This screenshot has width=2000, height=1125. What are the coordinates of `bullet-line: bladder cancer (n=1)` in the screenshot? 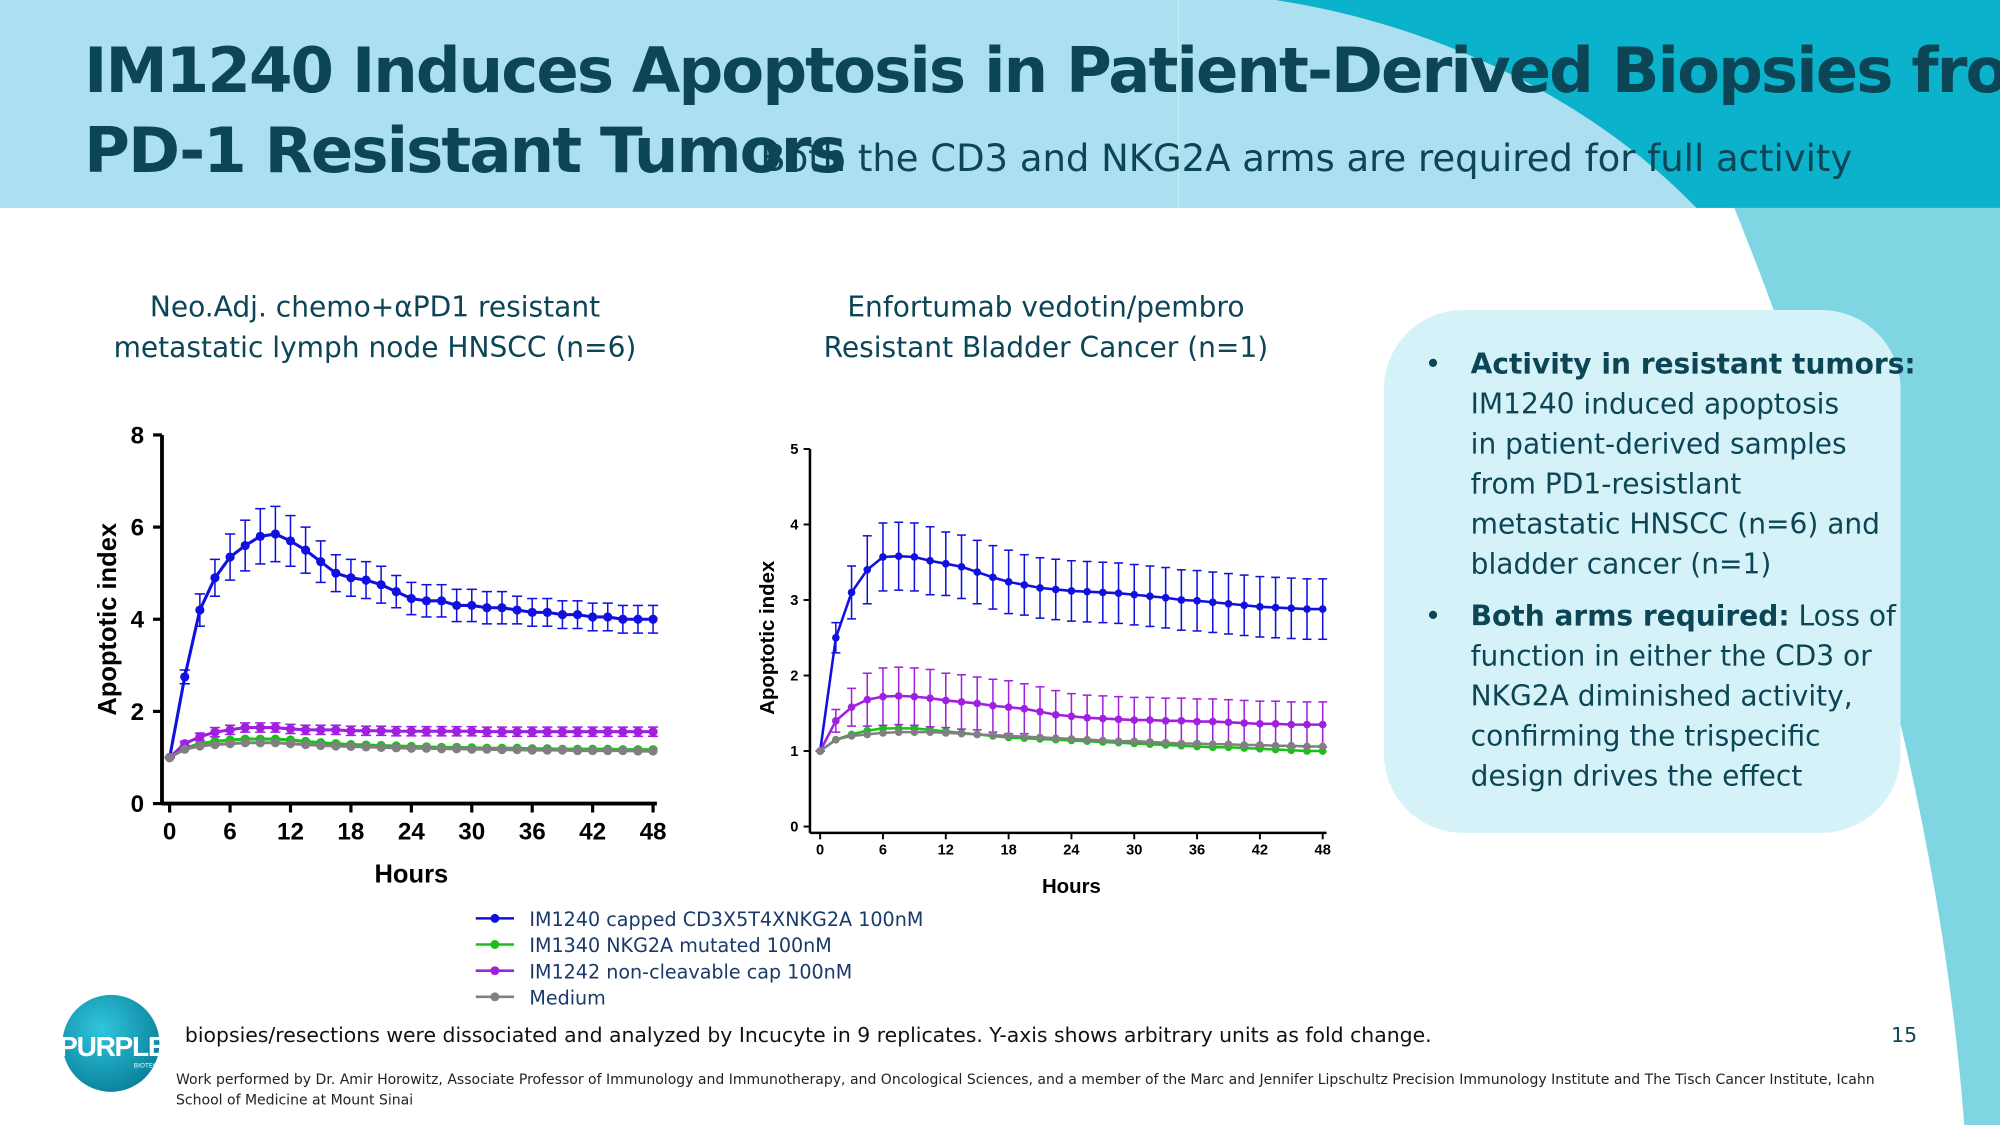 It's located at (1621, 563).